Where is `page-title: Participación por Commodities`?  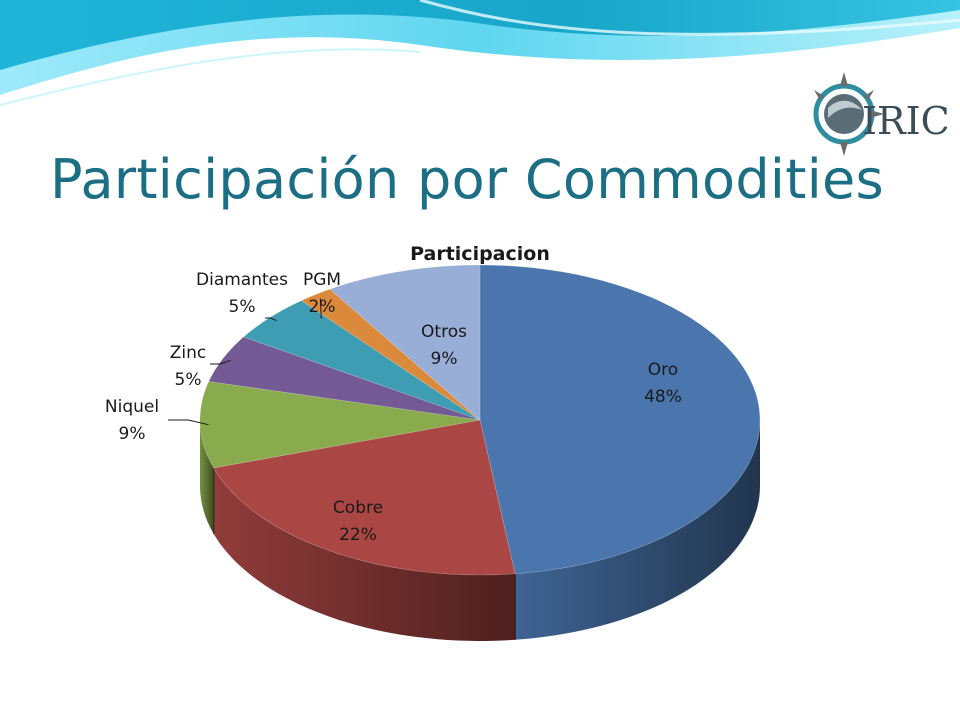
page-title: Participación por Commodities is located at coordinates (467, 179).